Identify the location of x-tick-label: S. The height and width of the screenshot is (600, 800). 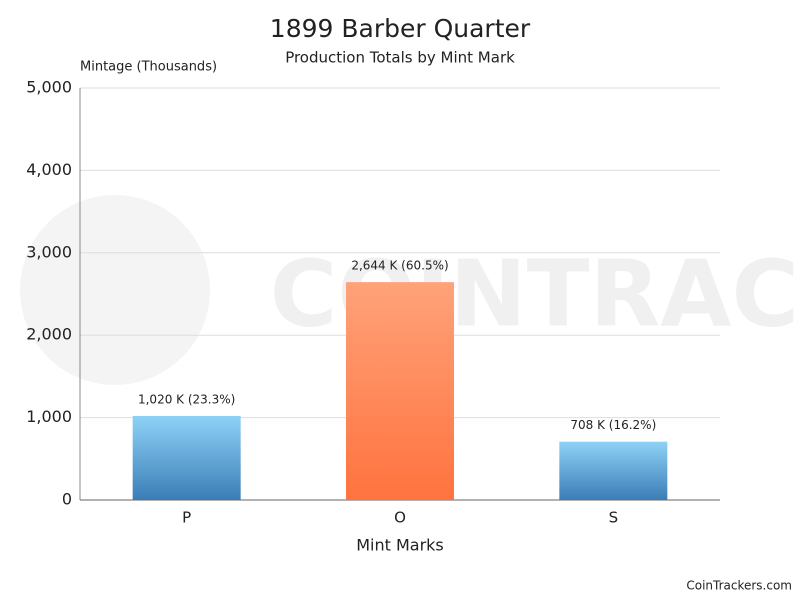
(614, 518).